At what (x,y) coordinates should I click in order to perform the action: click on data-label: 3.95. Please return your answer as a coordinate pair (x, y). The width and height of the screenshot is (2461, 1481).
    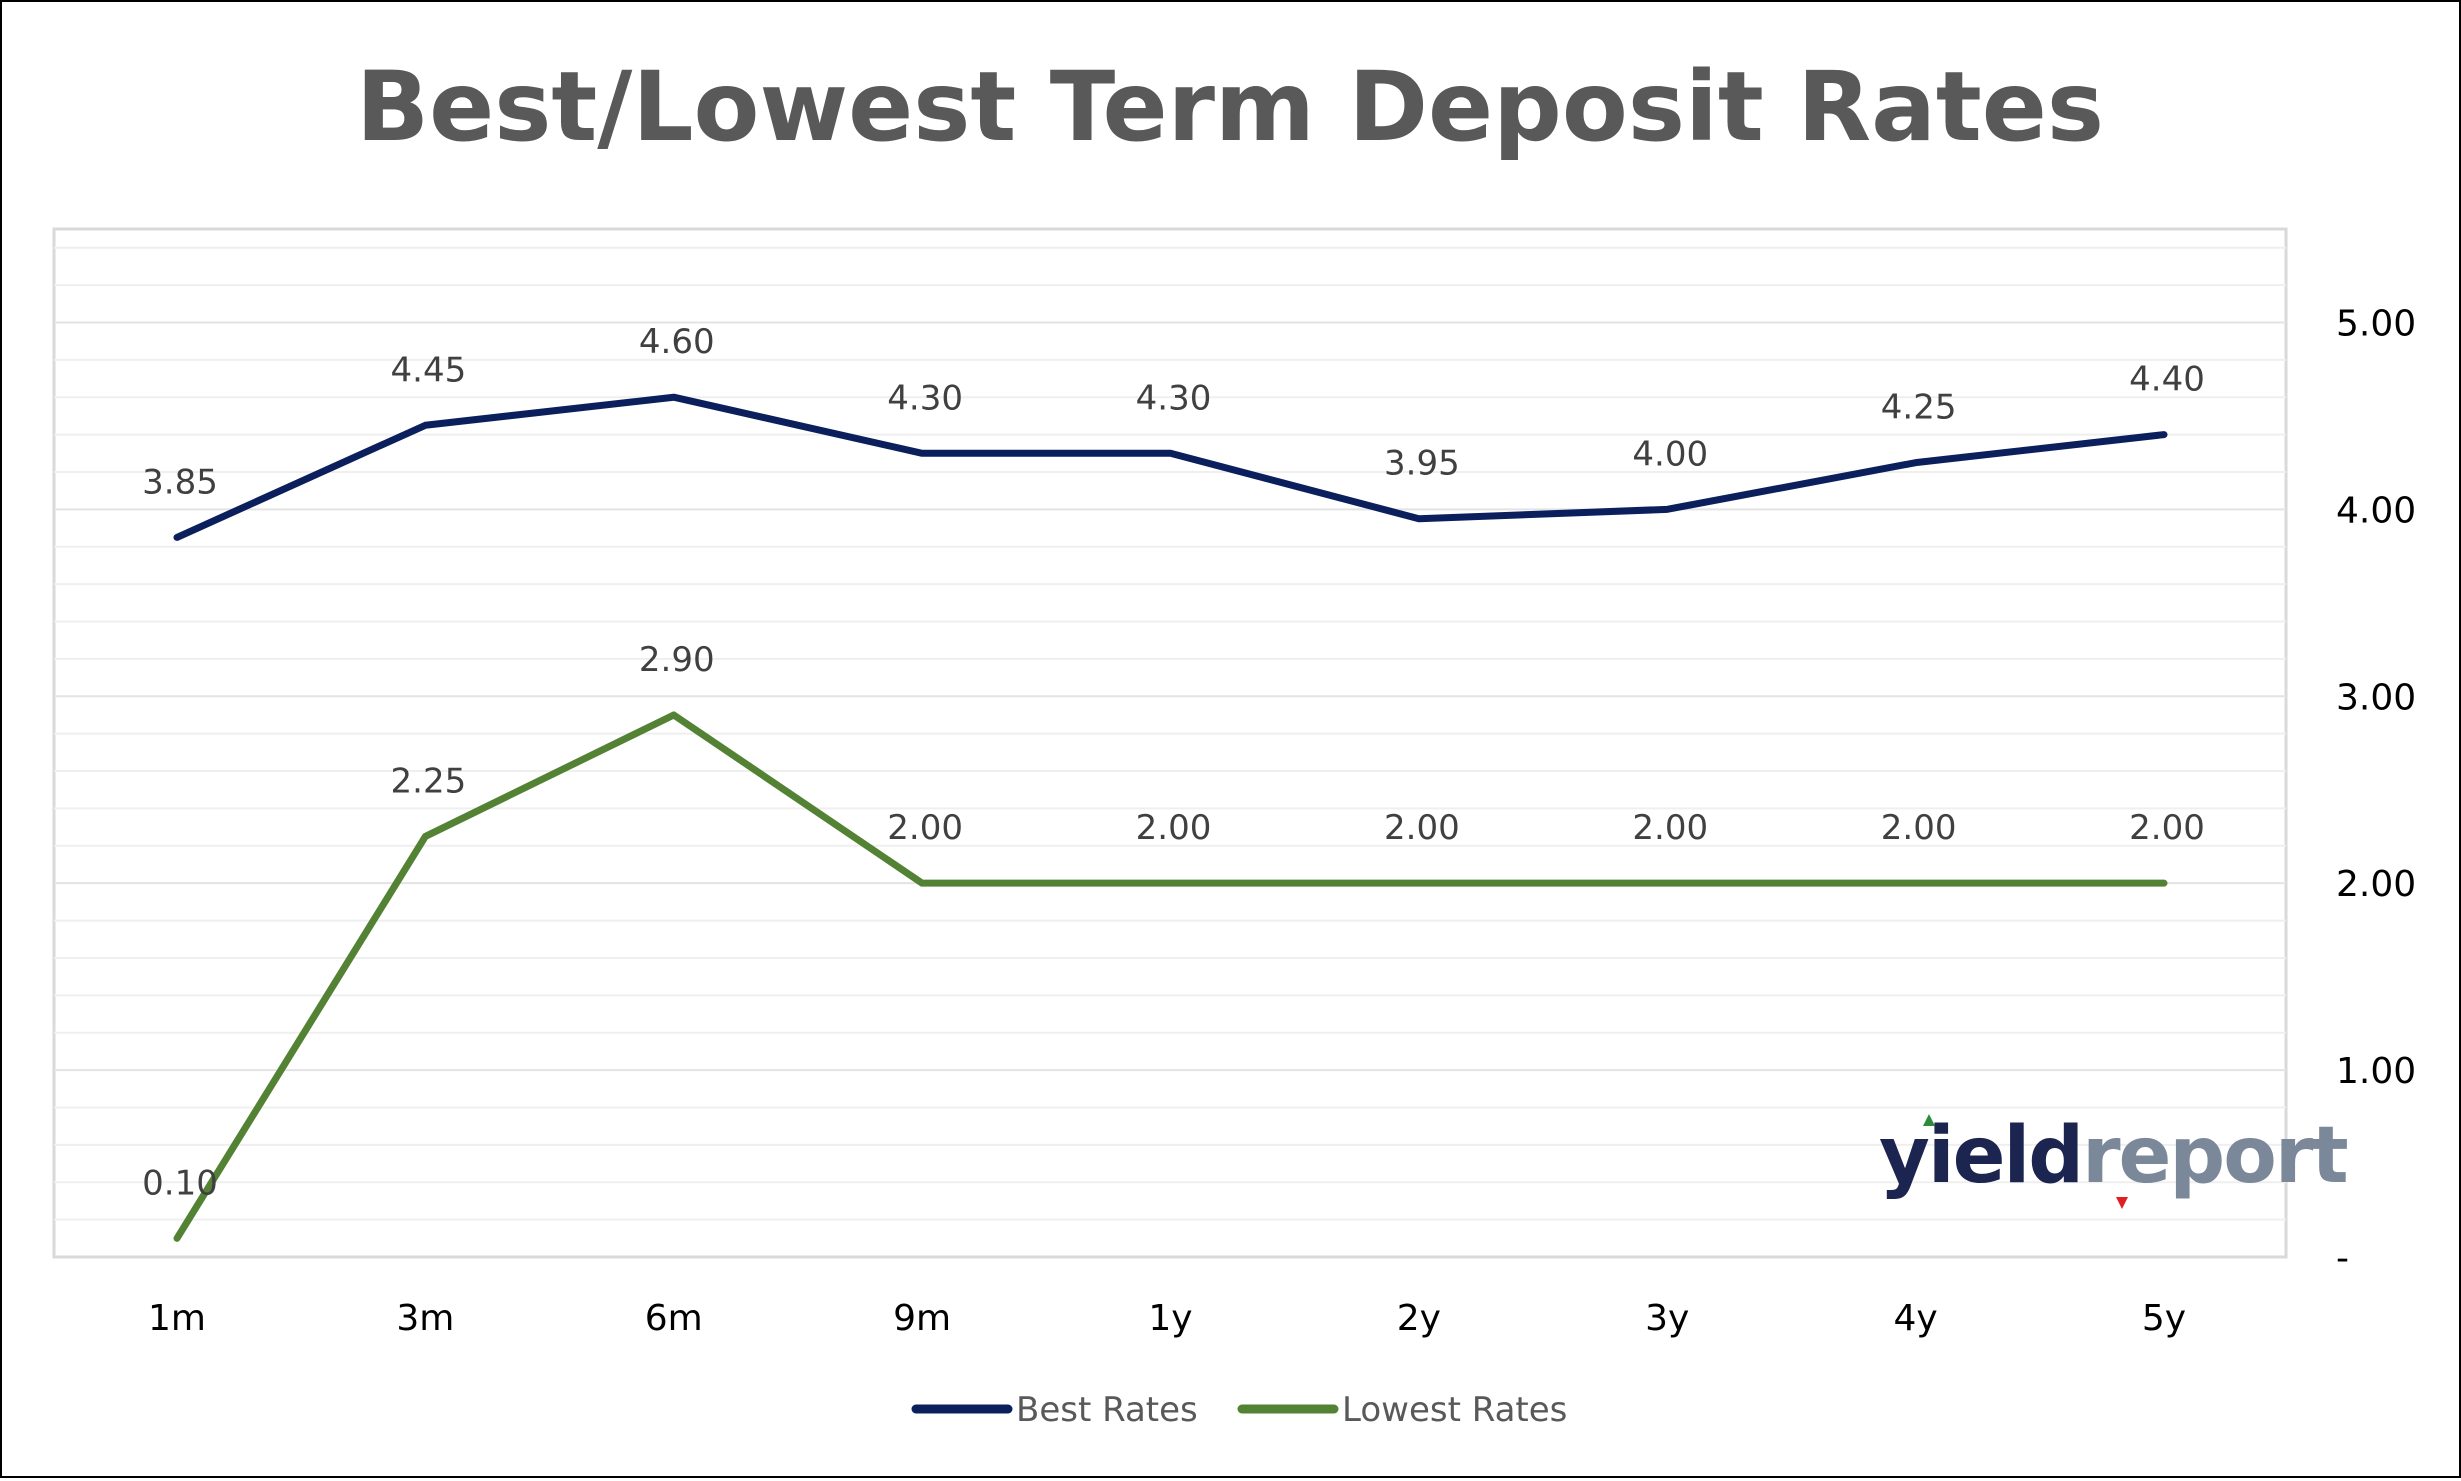
    Looking at the image, I should click on (1422, 464).